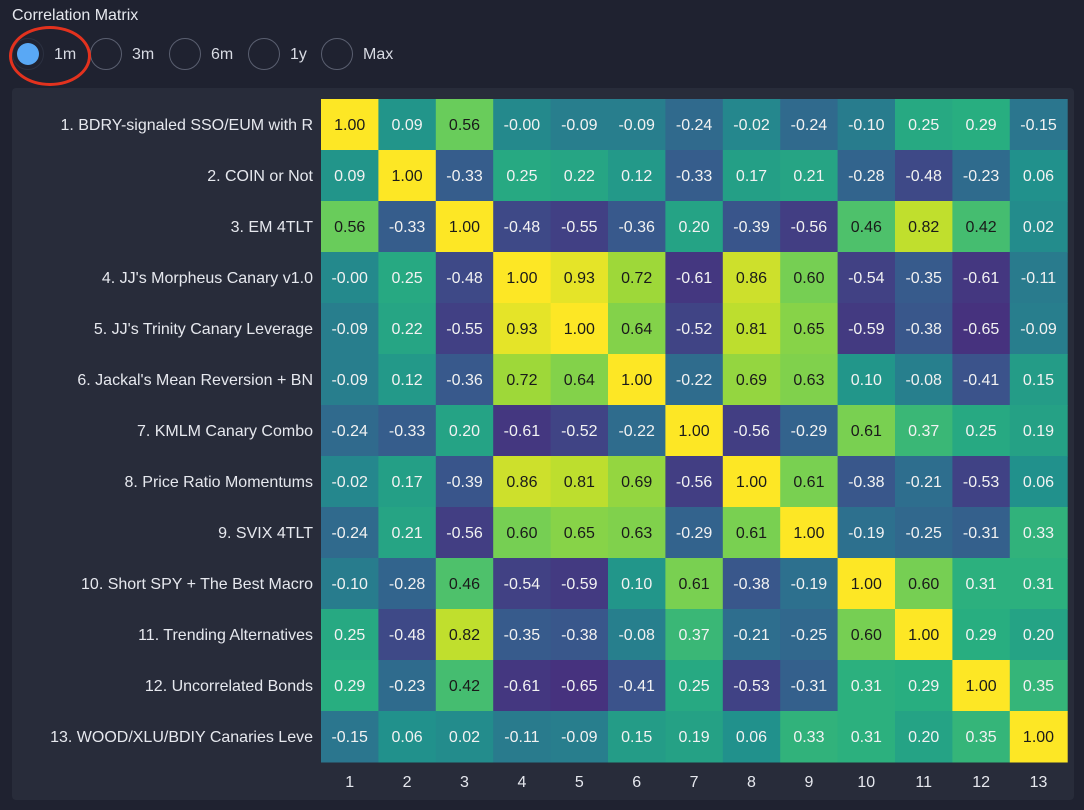  I want to click on radio-1y, so click(264, 54).